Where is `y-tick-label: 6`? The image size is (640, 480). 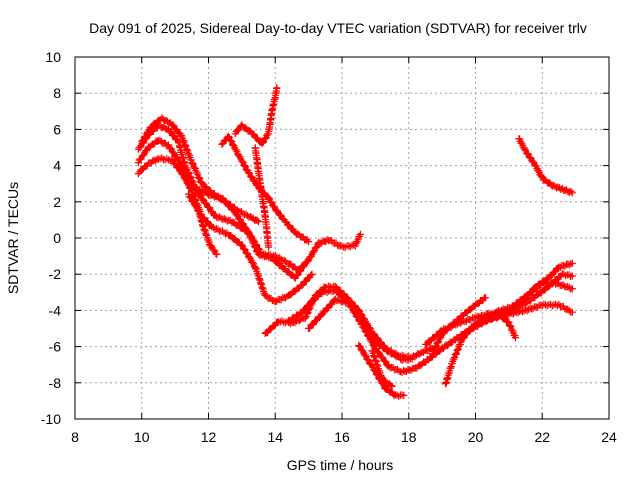
y-tick-label: 6 is located at coordinates (57, 129).